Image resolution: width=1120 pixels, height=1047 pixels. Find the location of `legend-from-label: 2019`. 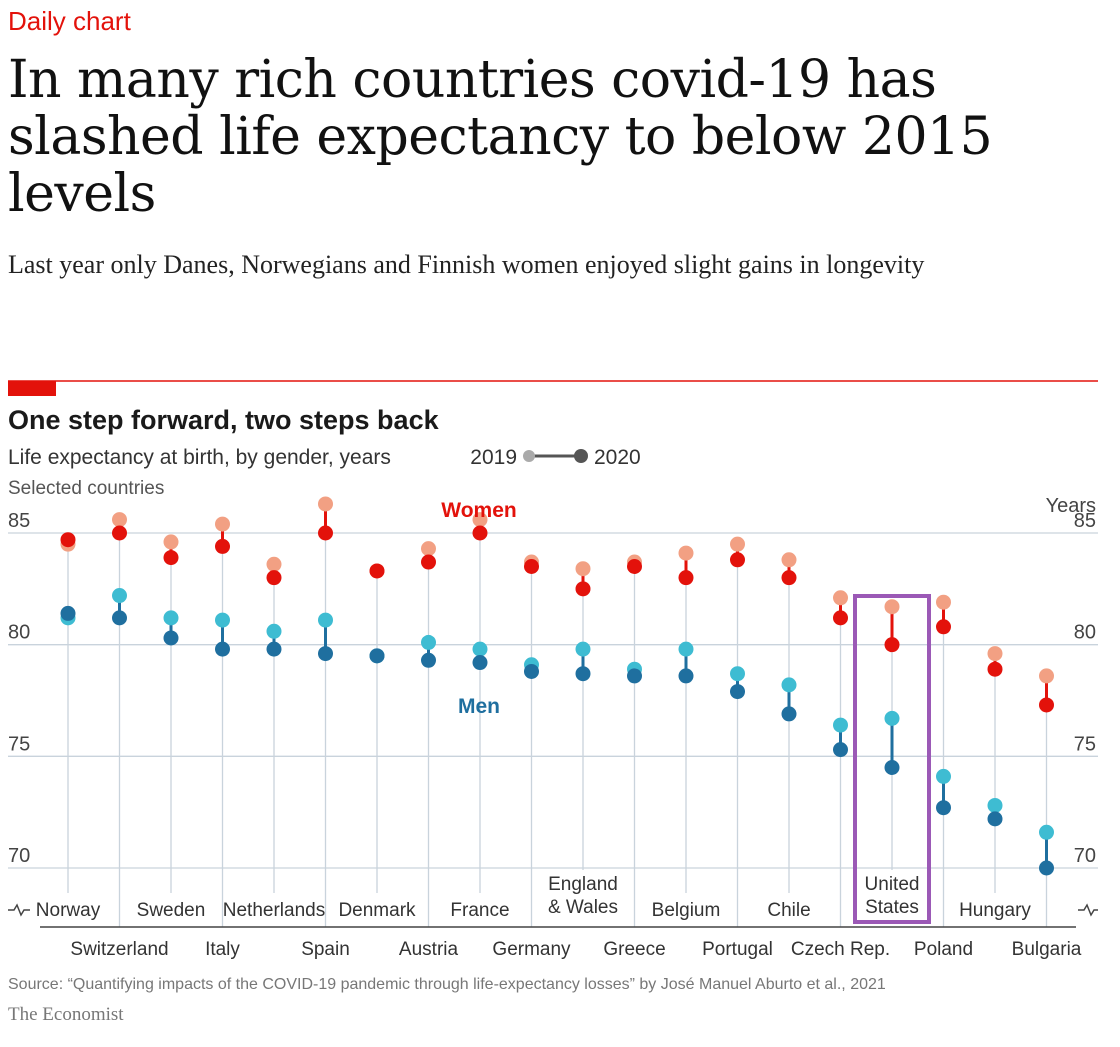

legend-from-label: 2019 is located at coordinates (493, 457).